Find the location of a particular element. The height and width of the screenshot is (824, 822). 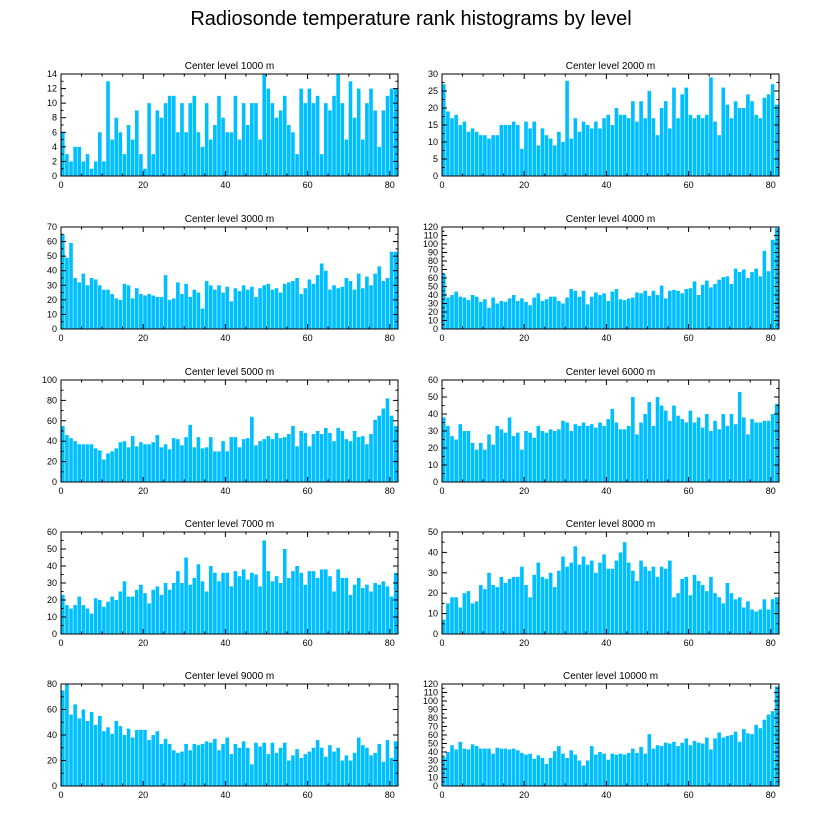

y-tick-label: 0 is located at coordinates (435, 176).